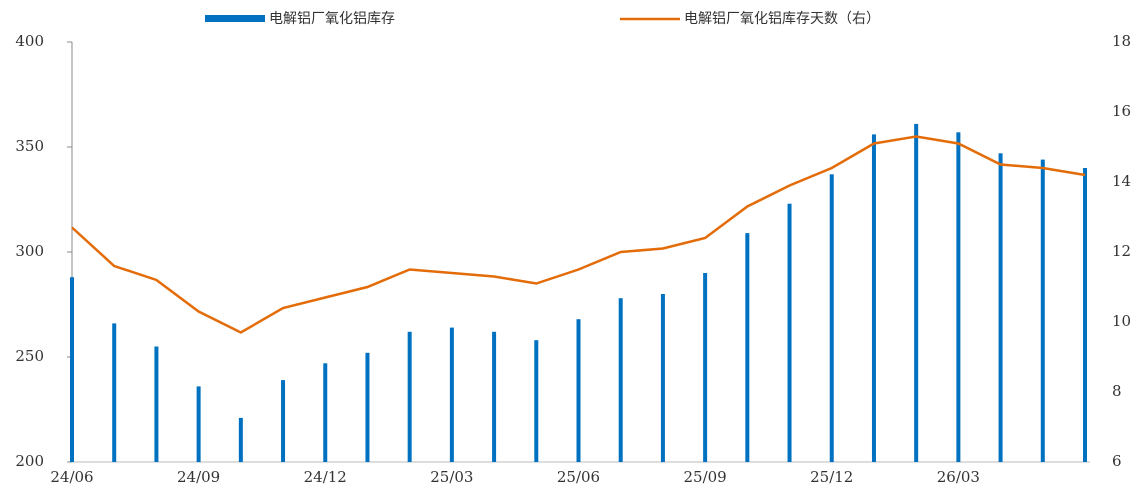 The width and height of the screenshot is (1143, 488). I want to click on x-tick-label: 25/03, so click(451, 477).